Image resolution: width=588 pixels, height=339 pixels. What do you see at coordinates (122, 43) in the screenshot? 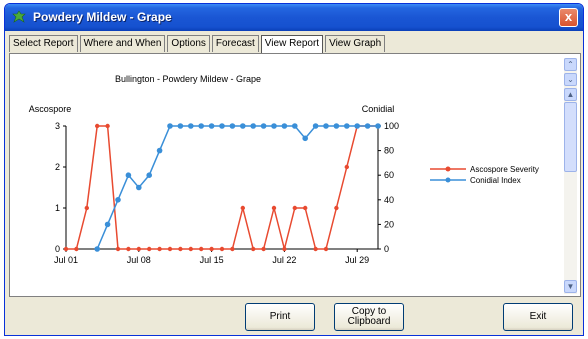
I see `tab-where-and-when: Where and When` at bounding box center [122, 43].